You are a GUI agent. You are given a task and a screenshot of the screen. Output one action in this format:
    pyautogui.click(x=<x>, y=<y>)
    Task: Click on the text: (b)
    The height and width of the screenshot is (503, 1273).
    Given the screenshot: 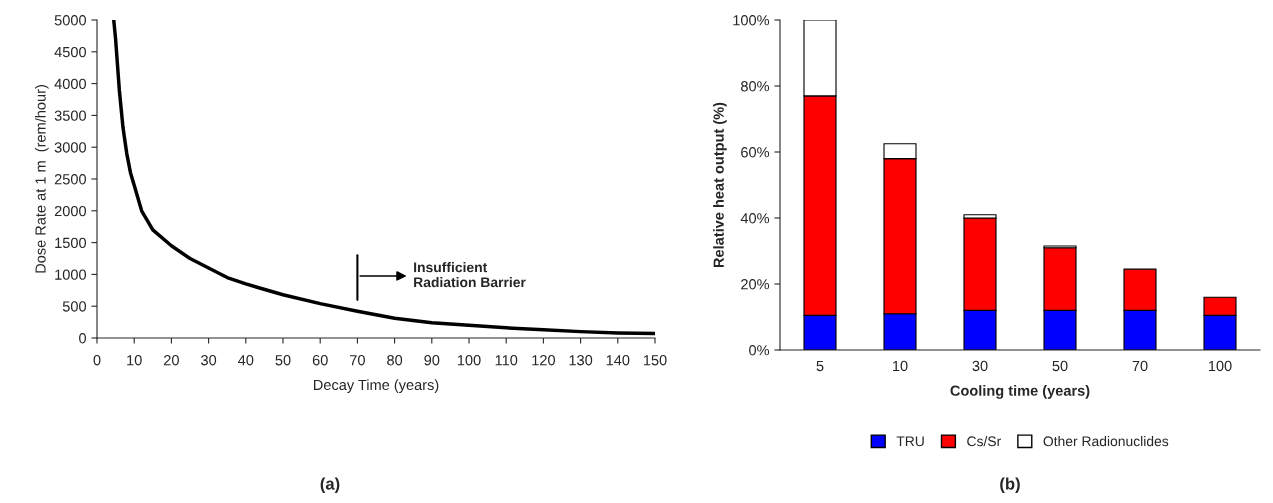 What is the action you would take?
    pyautogui.click(x=1010, y=485)
    